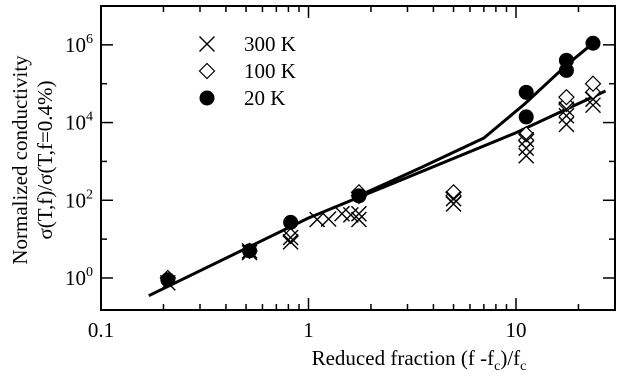 The height and width of the screenshot is (379, 625). I want to click on x-tick-label: 10, so click(515, 330).